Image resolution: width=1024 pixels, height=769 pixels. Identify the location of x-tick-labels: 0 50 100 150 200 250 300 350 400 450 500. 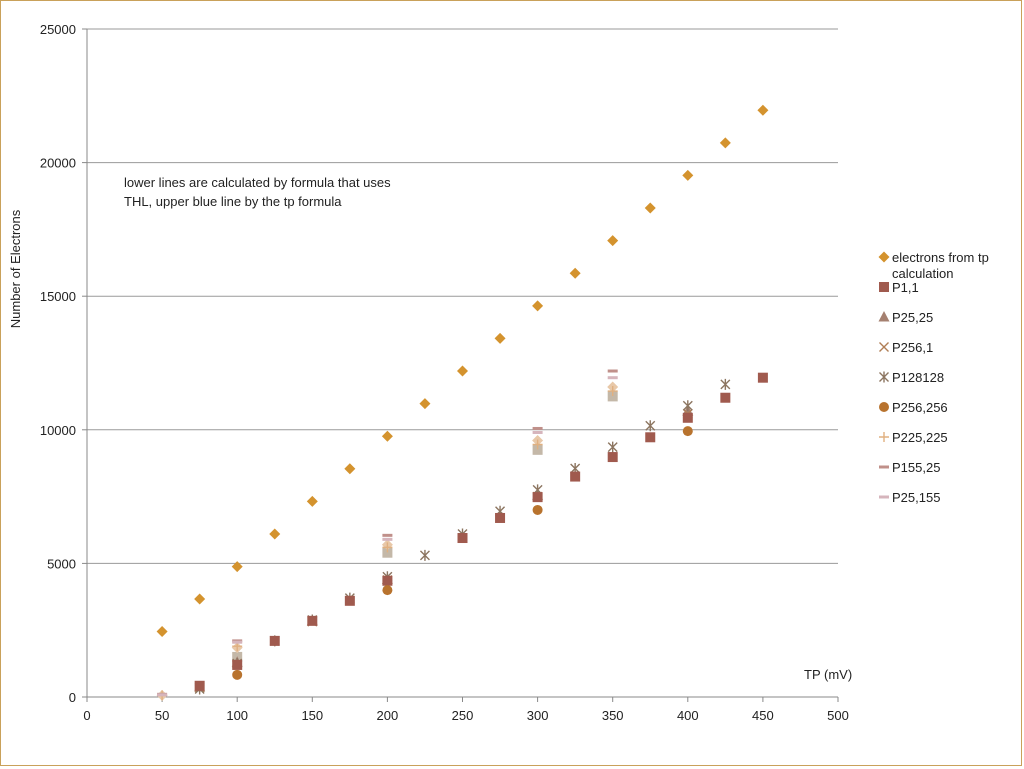
(465, 715).